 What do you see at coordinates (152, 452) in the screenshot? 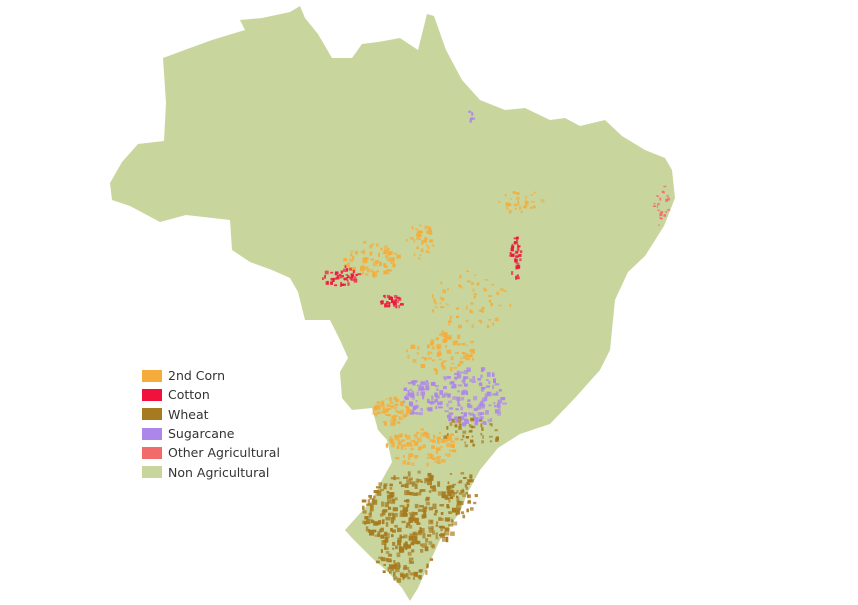
I see `legend-swatch-other-agricultural` at bounding box center [152, 452].